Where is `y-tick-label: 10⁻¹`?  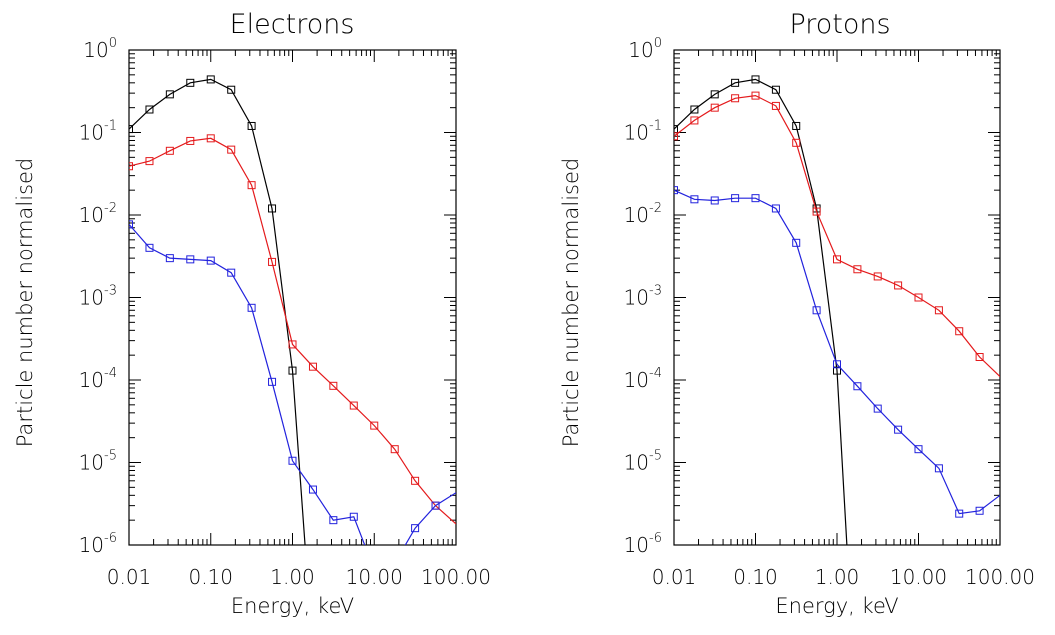
y-tick-label: 10⁻¹ is located at coordinates (643, 132).